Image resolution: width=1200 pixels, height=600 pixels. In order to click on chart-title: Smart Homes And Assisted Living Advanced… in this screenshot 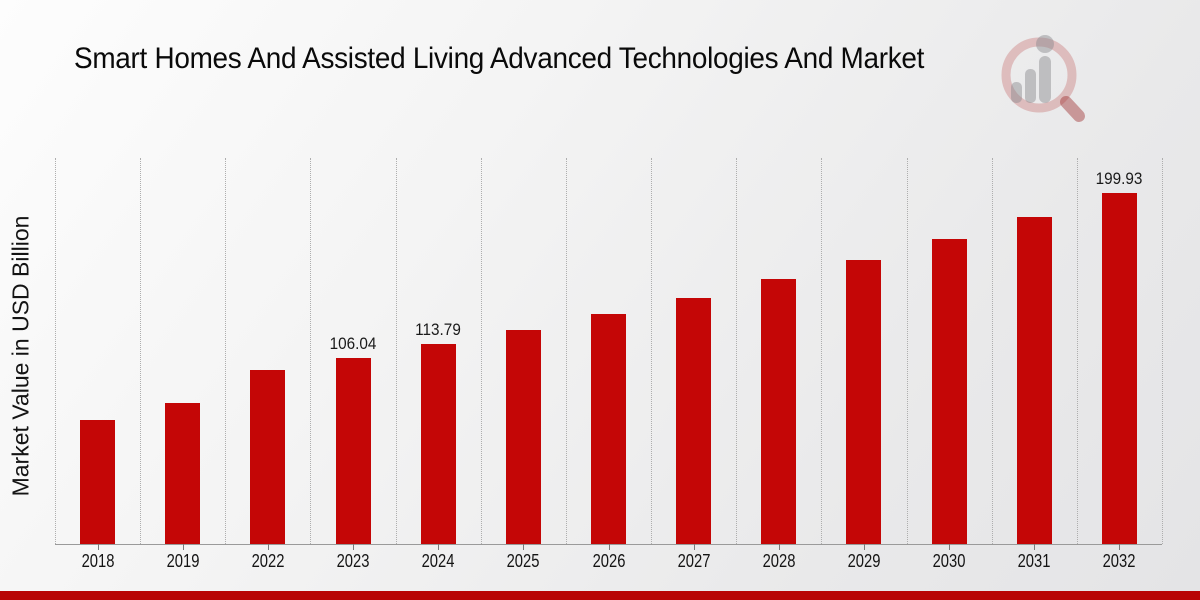, I will do `click(499, 58)`.